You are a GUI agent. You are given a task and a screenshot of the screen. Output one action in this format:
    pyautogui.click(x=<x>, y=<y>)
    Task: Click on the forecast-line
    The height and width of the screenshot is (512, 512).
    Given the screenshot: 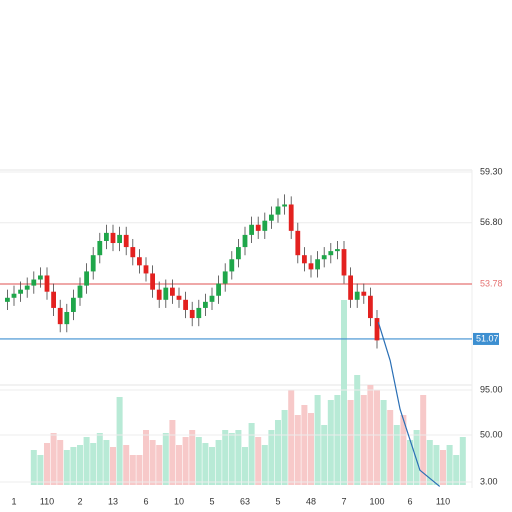 What is the action you would take?
    pyautogui.click(x=409, y=404)
    